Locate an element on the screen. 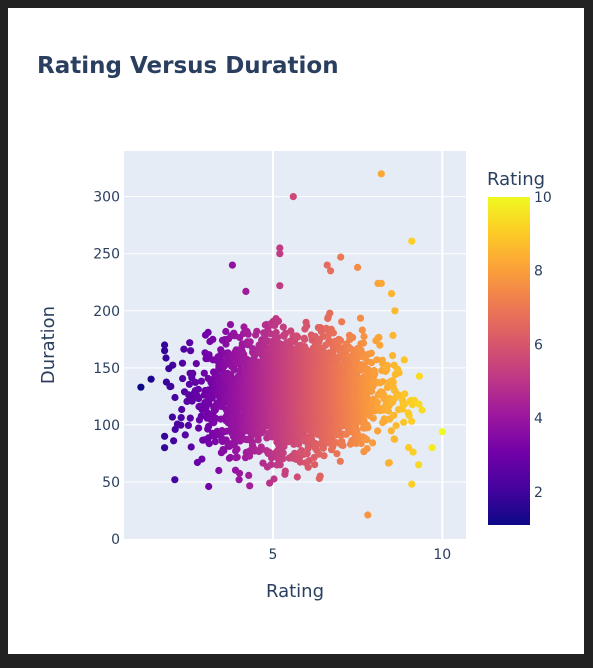 Image resolution: width=593 pixels, height=668 pixels. colorbar-ticks: 2 4 6 8 10 is located at coordinates (543, 345).